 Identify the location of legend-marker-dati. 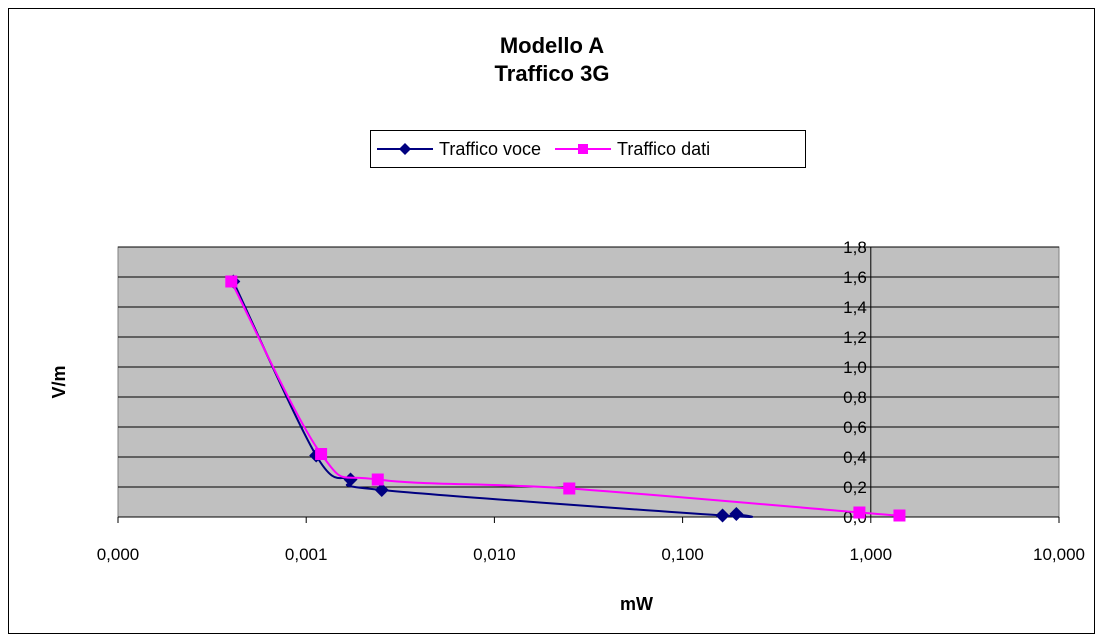
(583, 149).